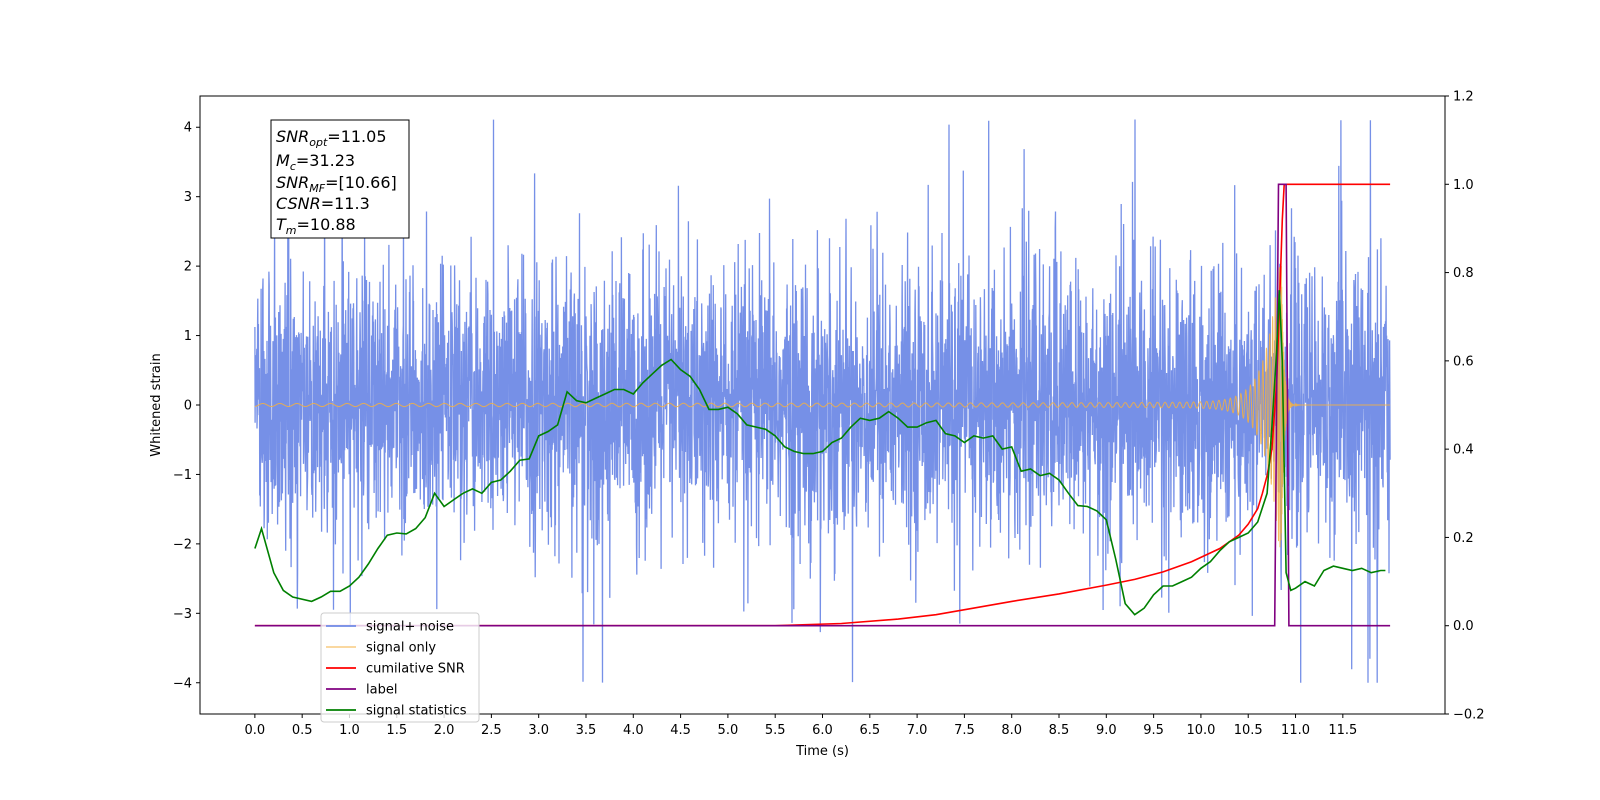  Describe the element at coordinates (964, 730) in the screenshot. I see `x-tick-label: 7.5` at that location.